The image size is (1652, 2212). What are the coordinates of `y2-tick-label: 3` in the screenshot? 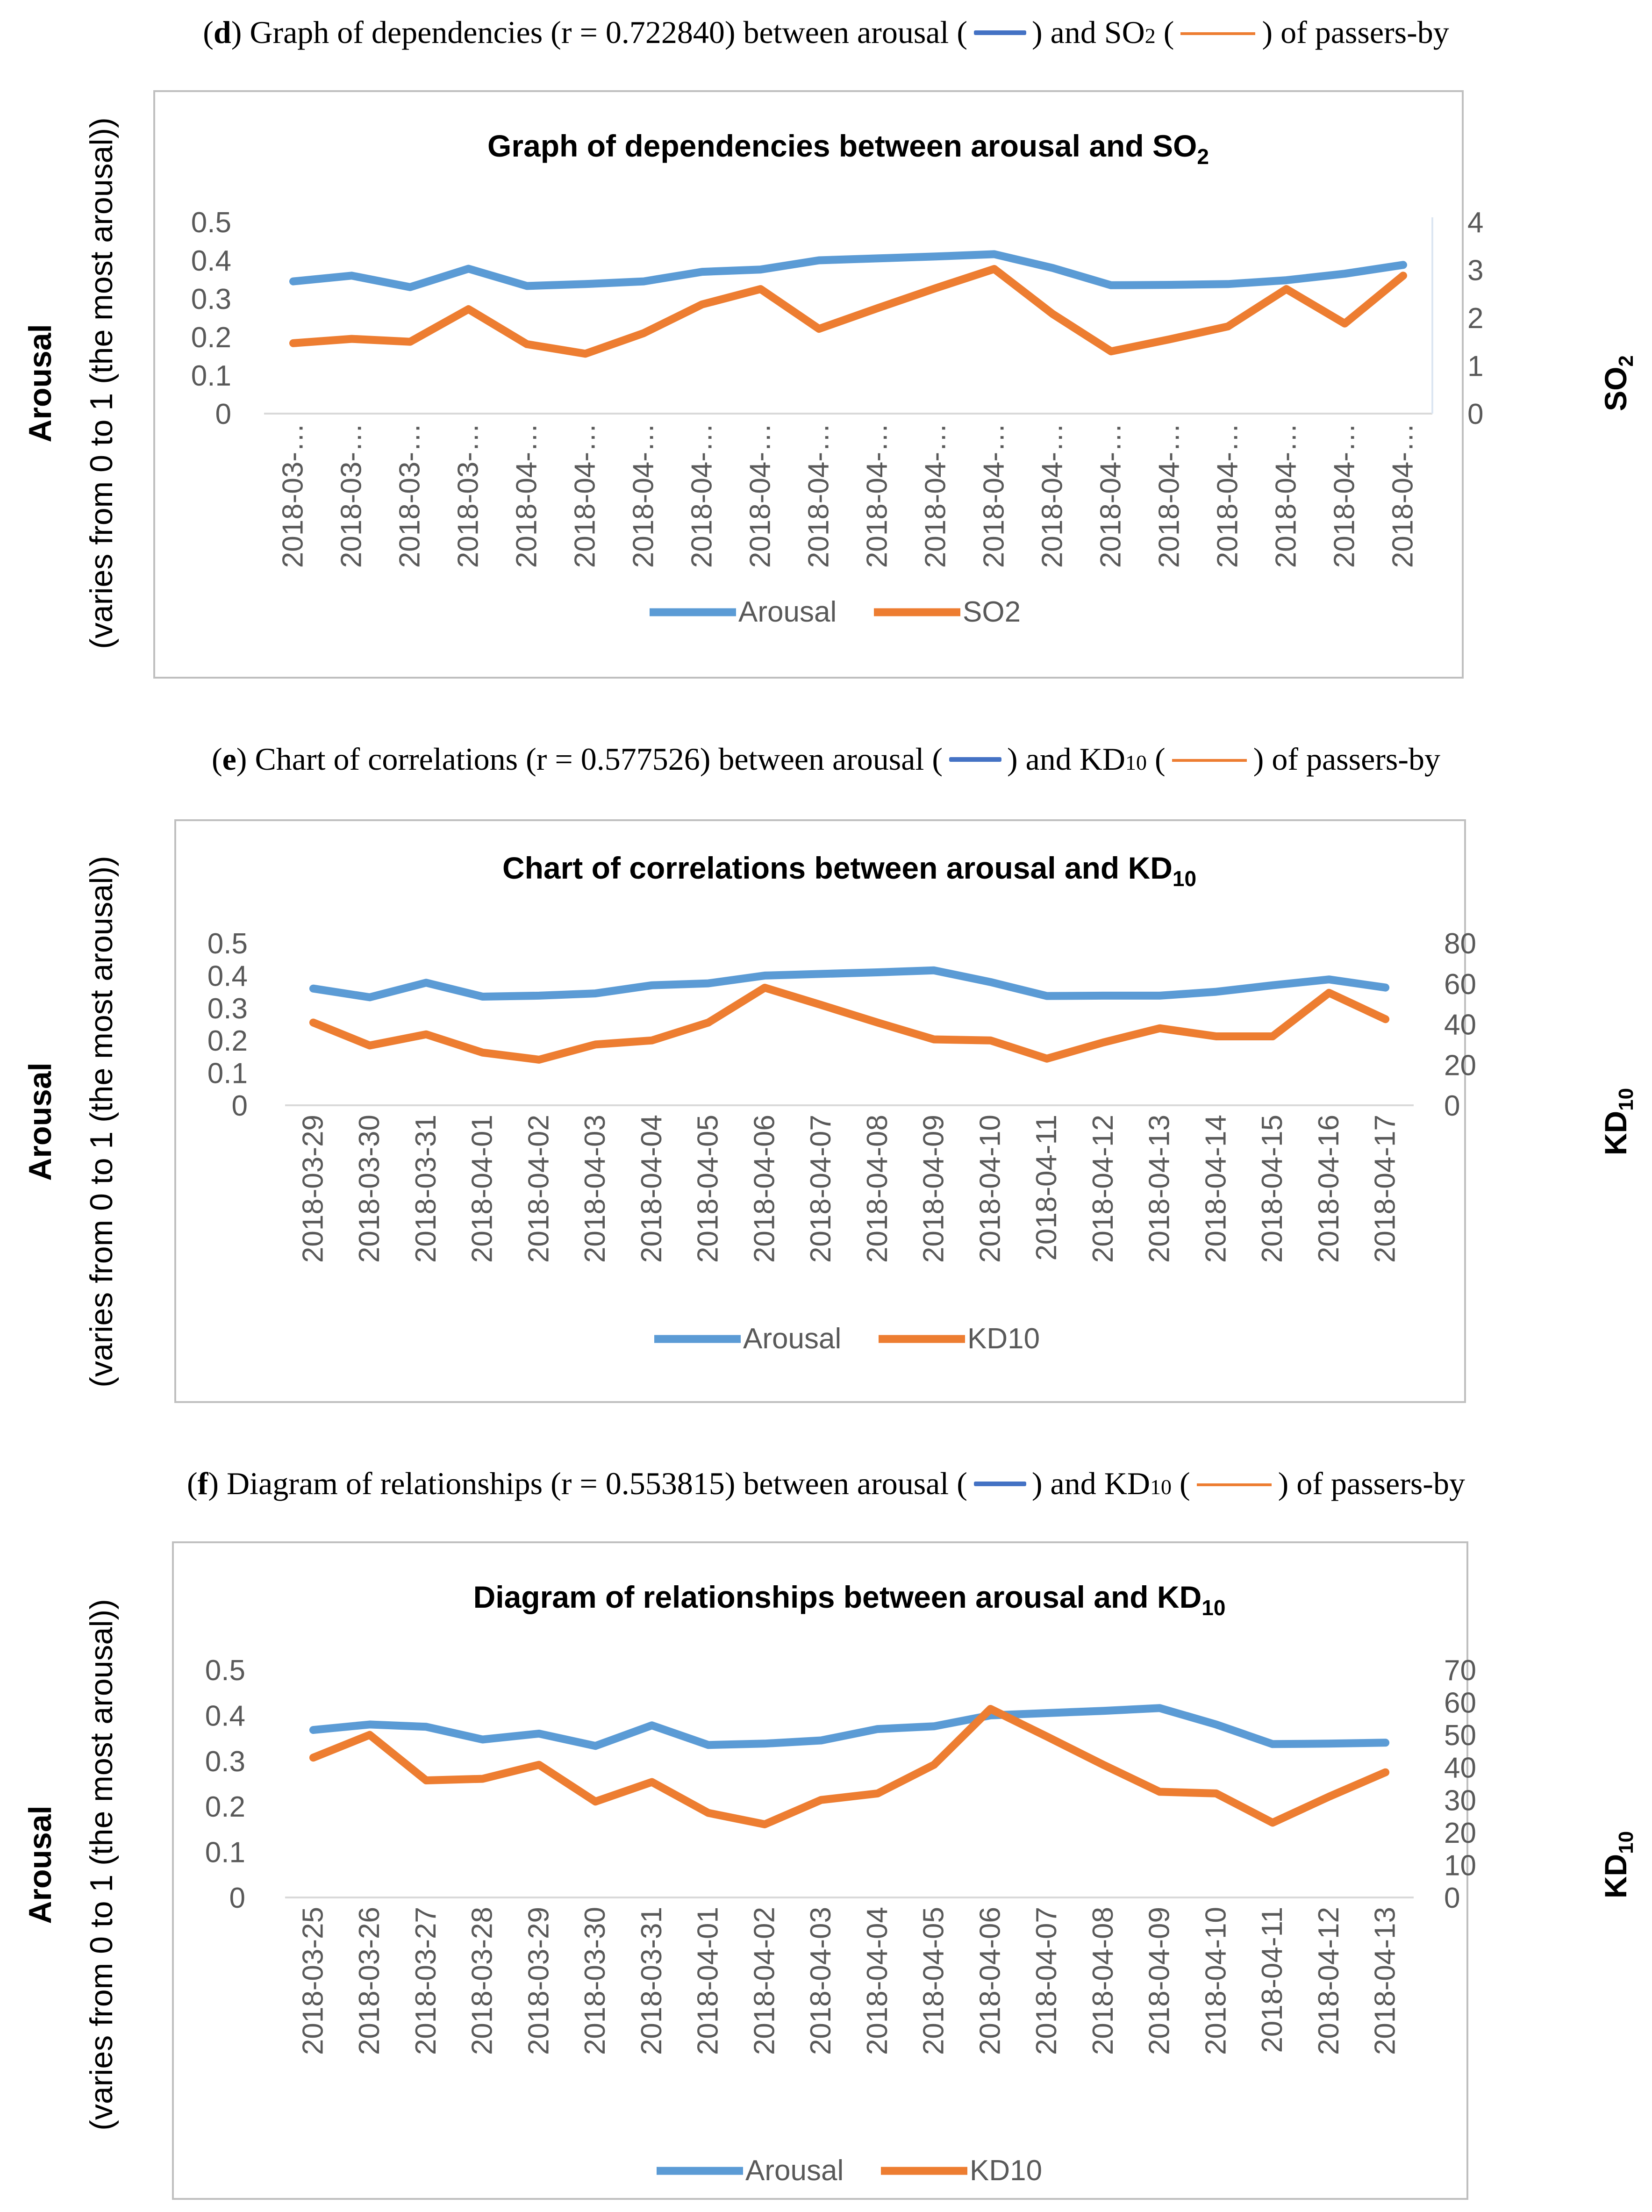 It's located at (1475, 271).